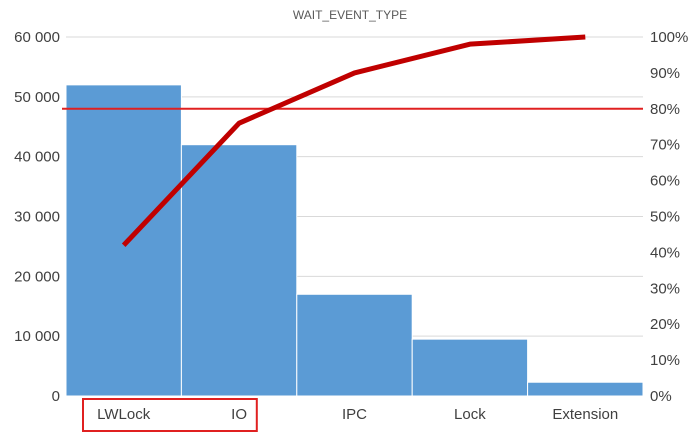 The image size is (700, 441). Describe the element at coordinates (665, 109) in the screenshot. I see `y2-tick-label: 80%` at that location.